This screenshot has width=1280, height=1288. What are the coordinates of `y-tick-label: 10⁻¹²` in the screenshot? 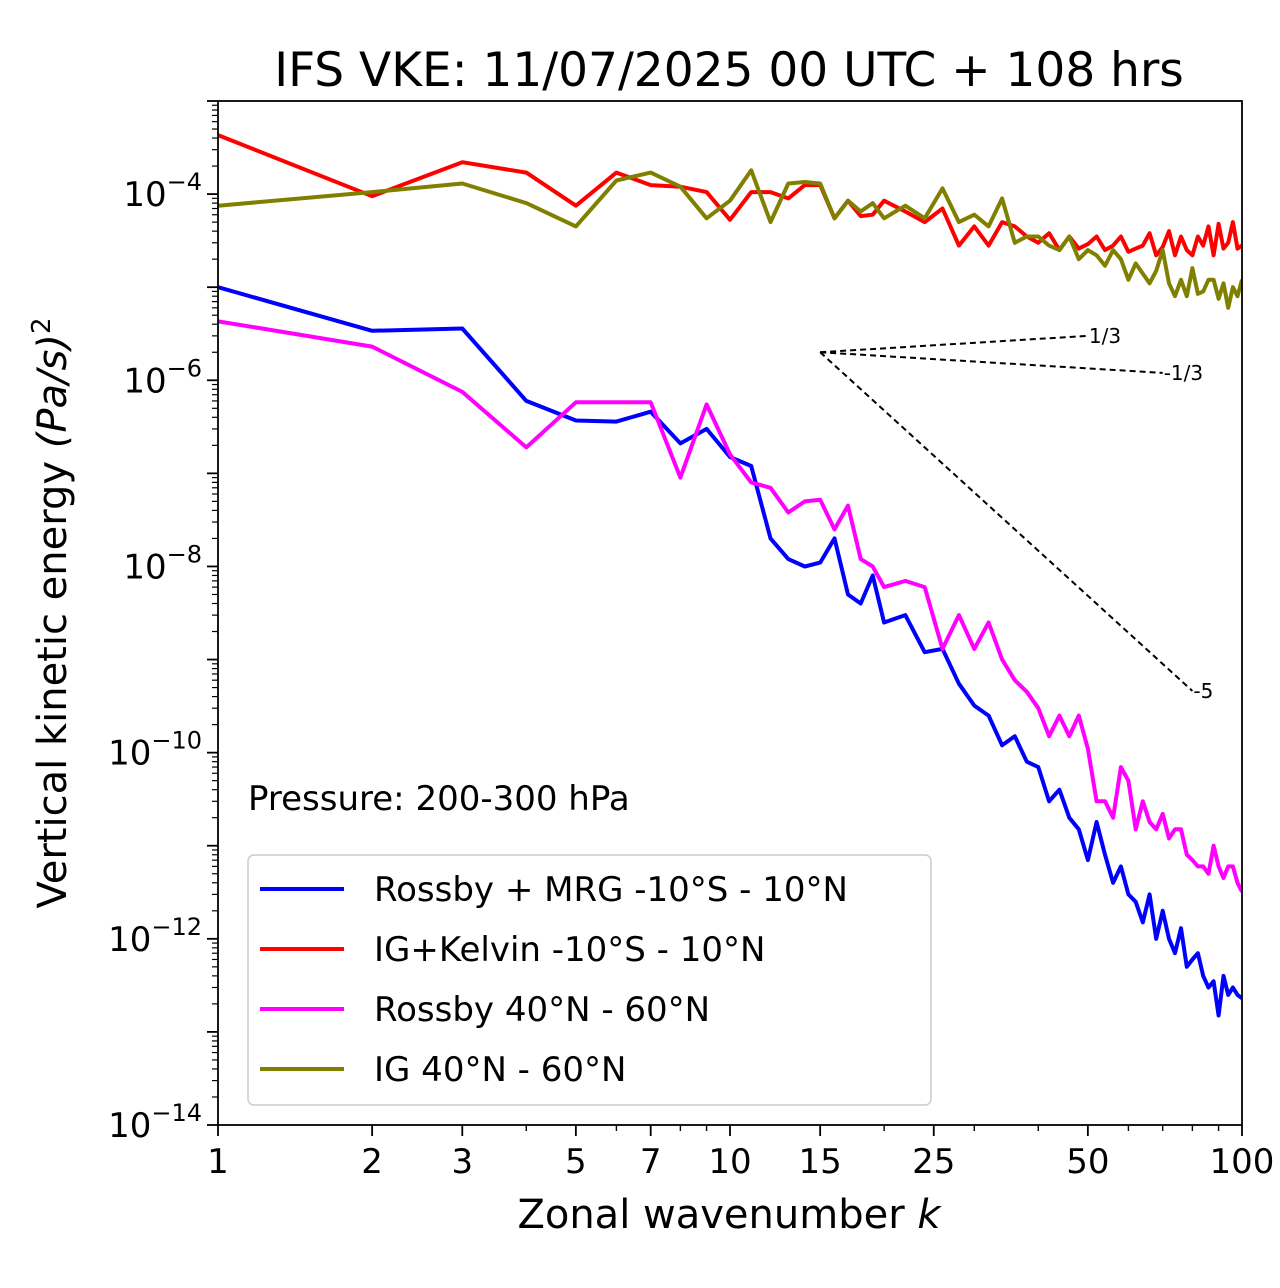 It's located at (155, 936).